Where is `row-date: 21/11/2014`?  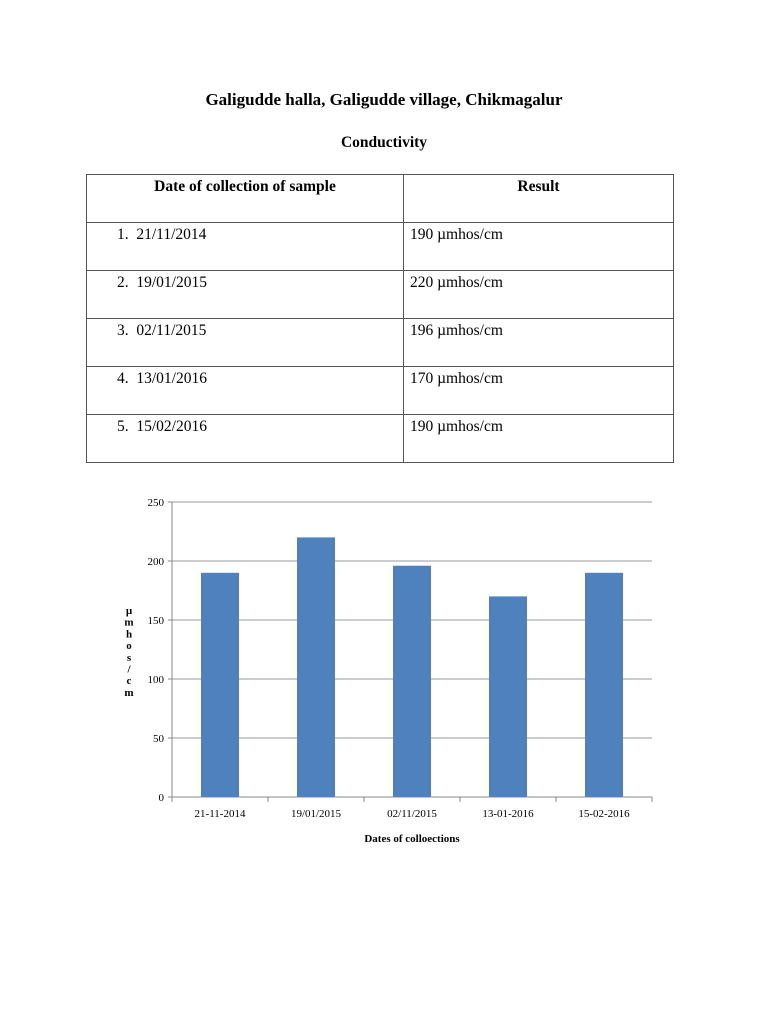
row-date: 21/11/2014 is located at coordinates (171, 234).